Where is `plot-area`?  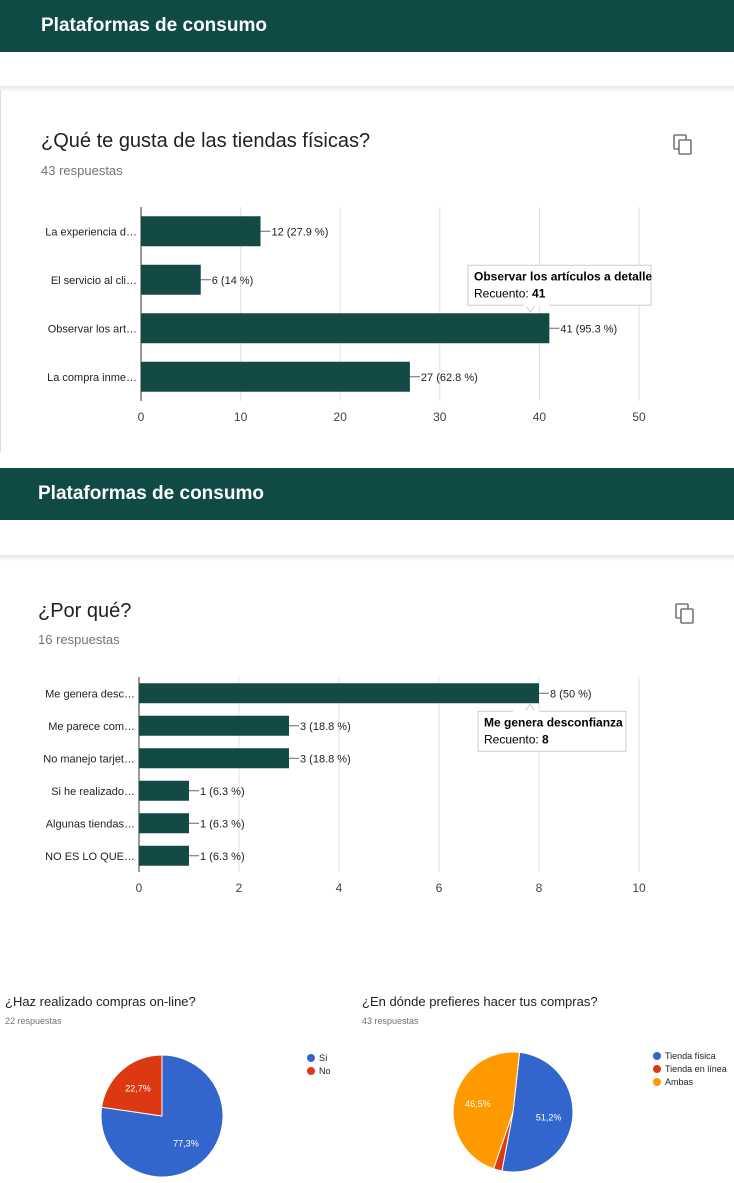
plot-area is located at coordinates (389, 774).